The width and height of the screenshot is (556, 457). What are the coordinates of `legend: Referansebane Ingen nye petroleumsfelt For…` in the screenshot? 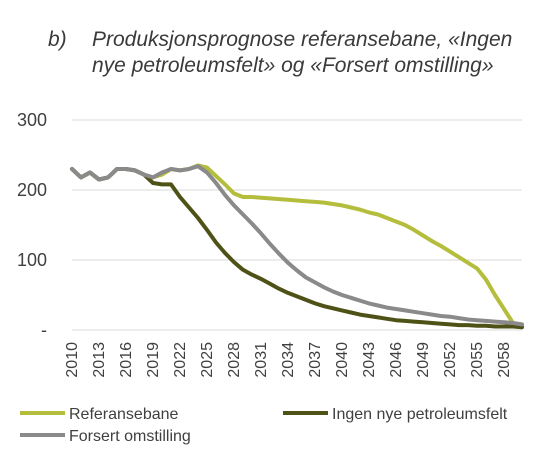 It's located at (264, 425).